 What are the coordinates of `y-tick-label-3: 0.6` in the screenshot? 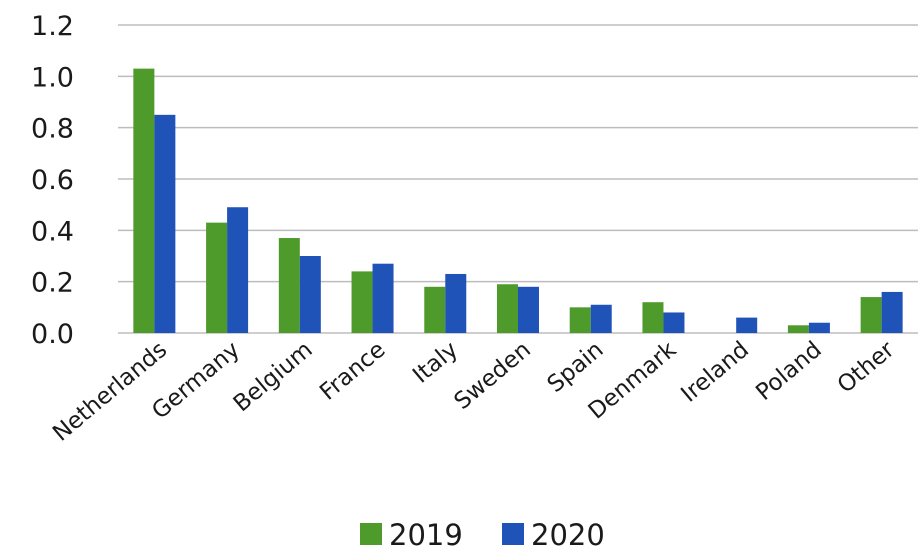 It's located at (52, 180).